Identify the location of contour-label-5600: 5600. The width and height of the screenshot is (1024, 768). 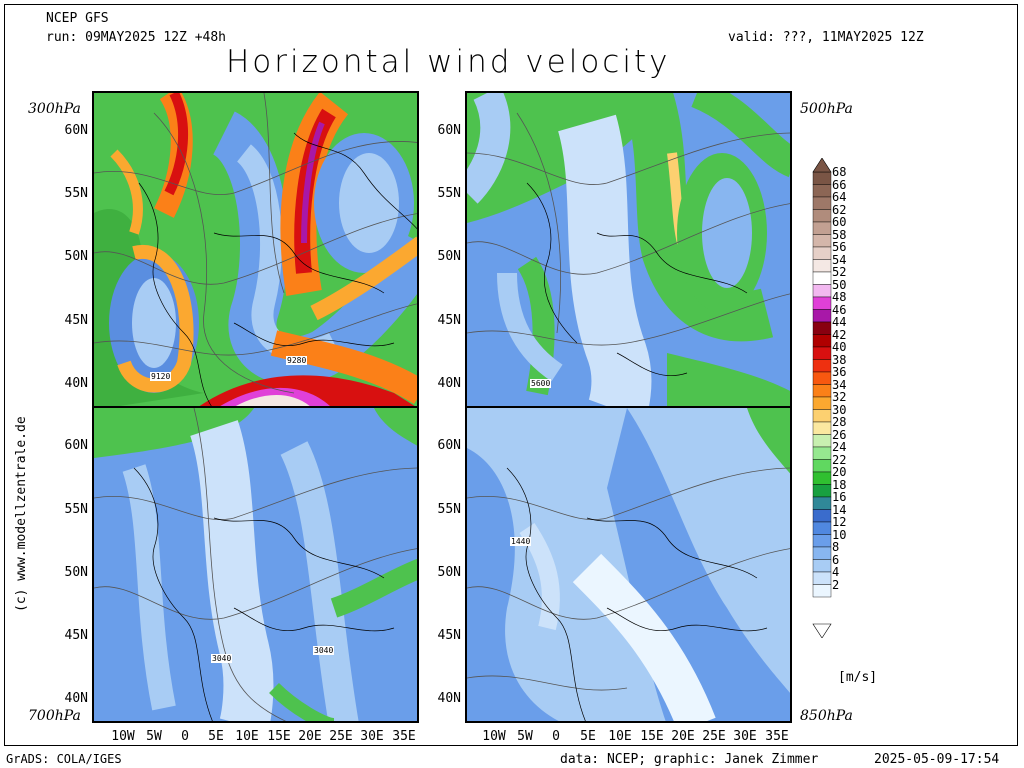
(541, 383).